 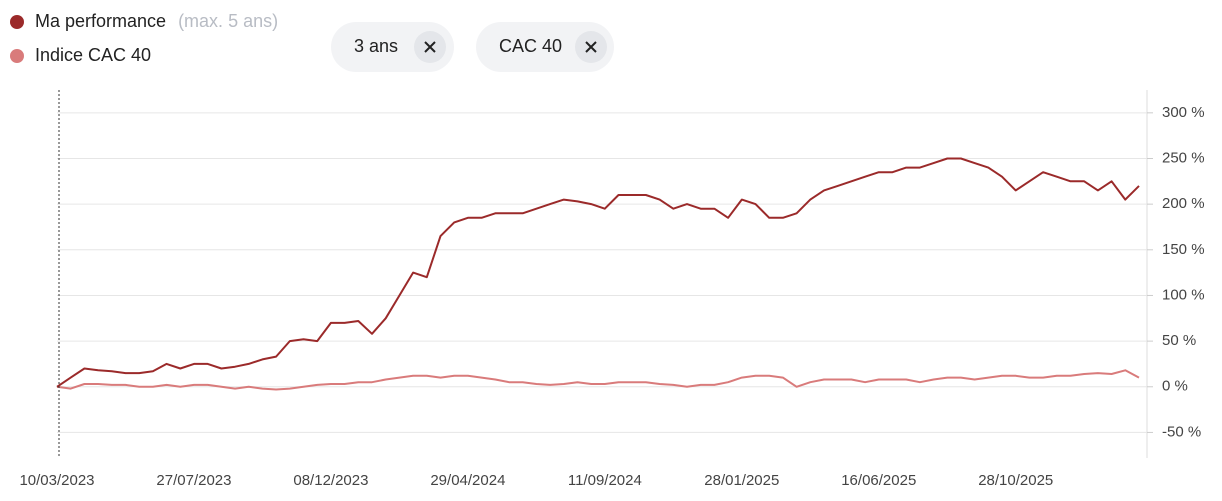 I want to click on chip-bg, so click(x=545, y=47).